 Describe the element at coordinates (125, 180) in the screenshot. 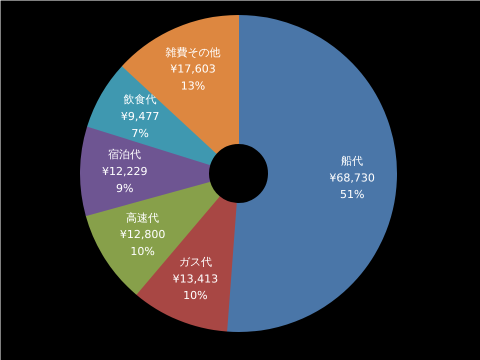

I see `data-label: ¥12,229 9%` at that location.